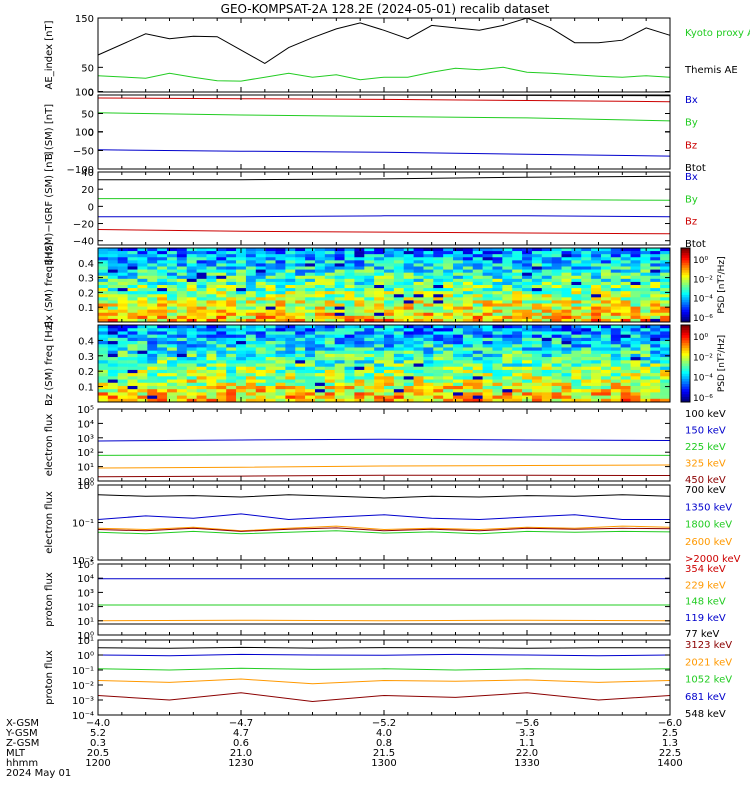  What do you see at coordinates (691, 100) in the screenshot?
I see `legend-entry: Bx` at bounding box center [691, 100].